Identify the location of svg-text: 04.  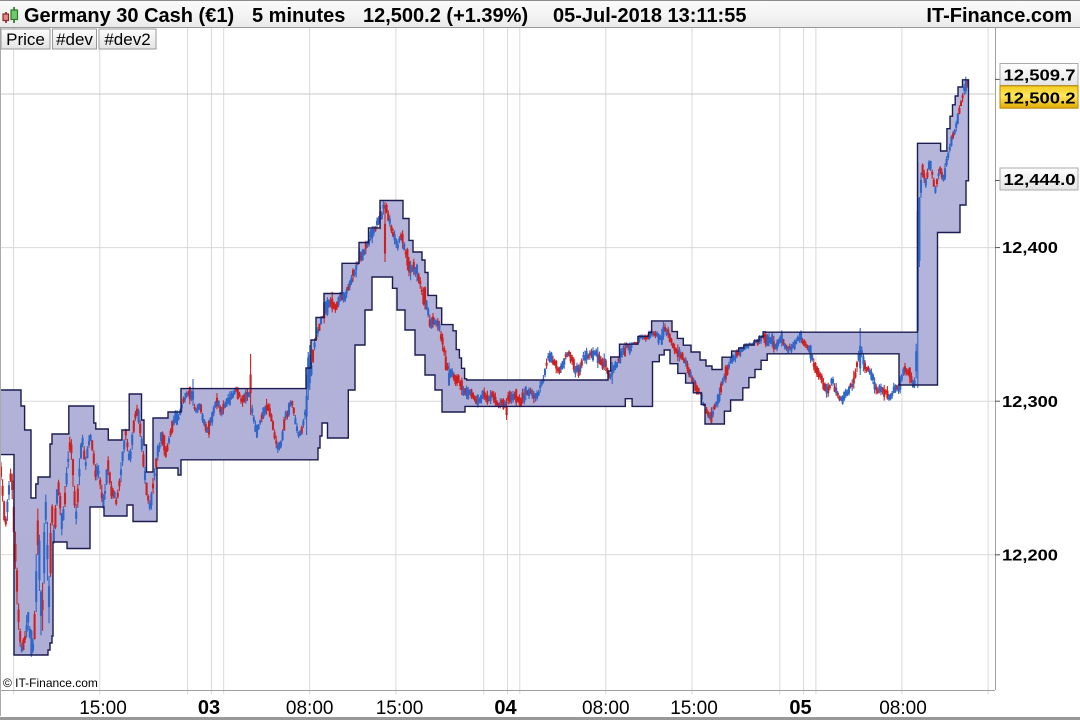
(505, 708).